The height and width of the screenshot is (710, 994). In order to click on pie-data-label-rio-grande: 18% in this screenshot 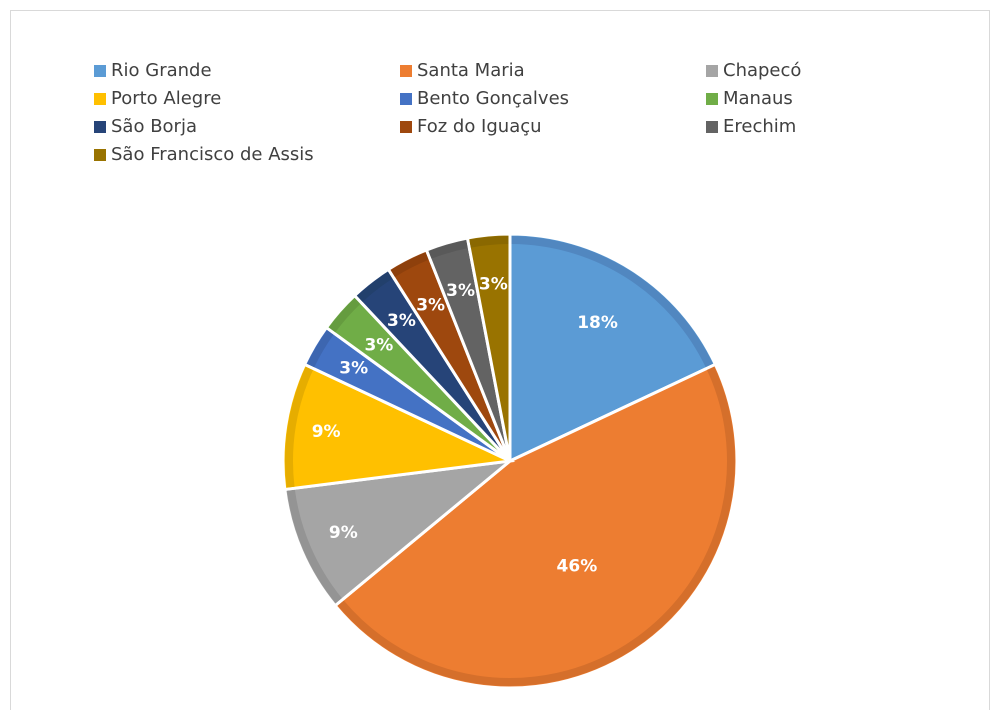, I will do `click(597, 323)`.